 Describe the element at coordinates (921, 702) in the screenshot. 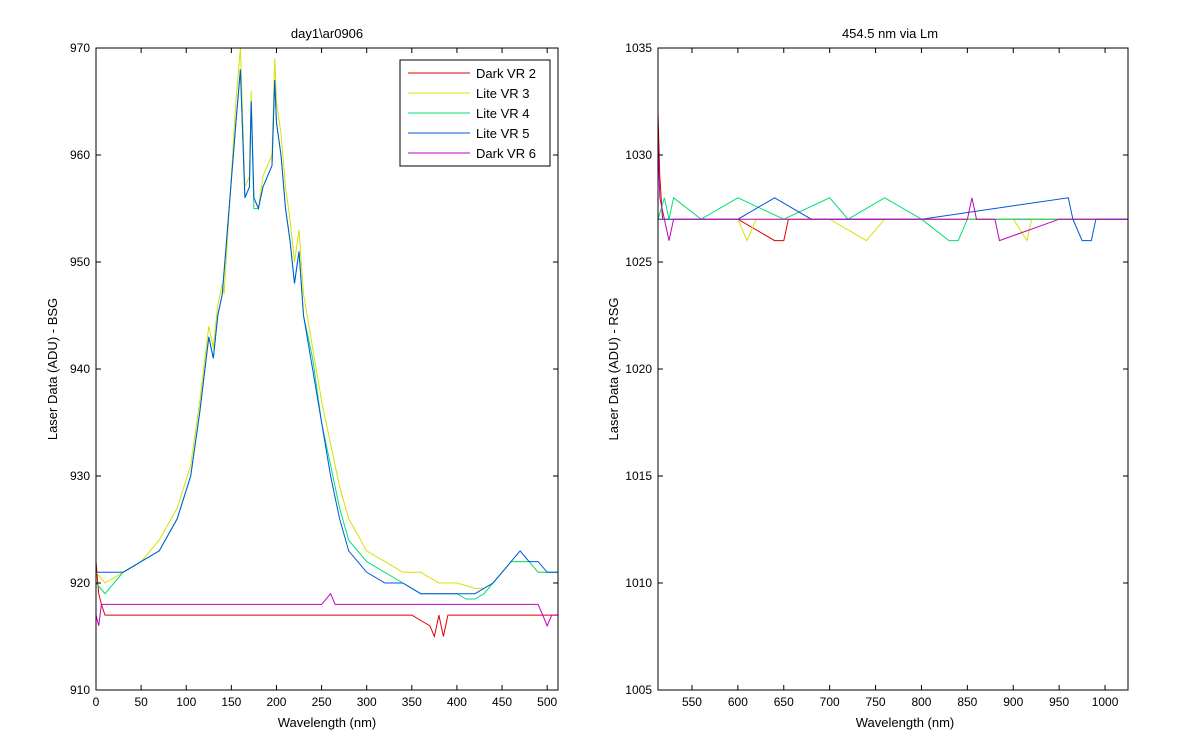

I see `right-x-tick-label: 800` at that location.